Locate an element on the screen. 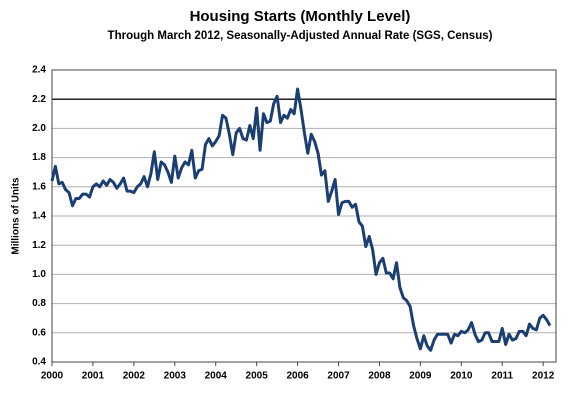 The image size is (578, 400). x-tick-label: 2004 is located at coordinates (216, 376).